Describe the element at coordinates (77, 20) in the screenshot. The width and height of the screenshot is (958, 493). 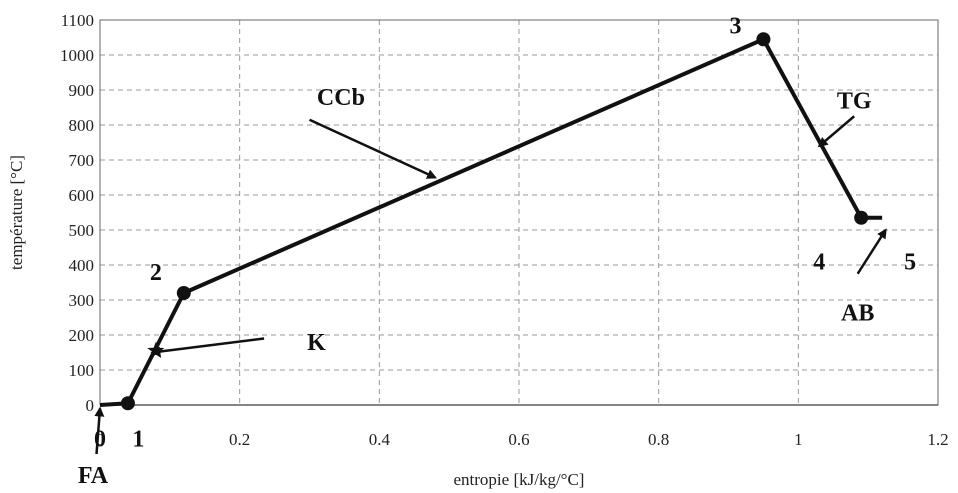
I see `y-tick-label: 1100` at that location.